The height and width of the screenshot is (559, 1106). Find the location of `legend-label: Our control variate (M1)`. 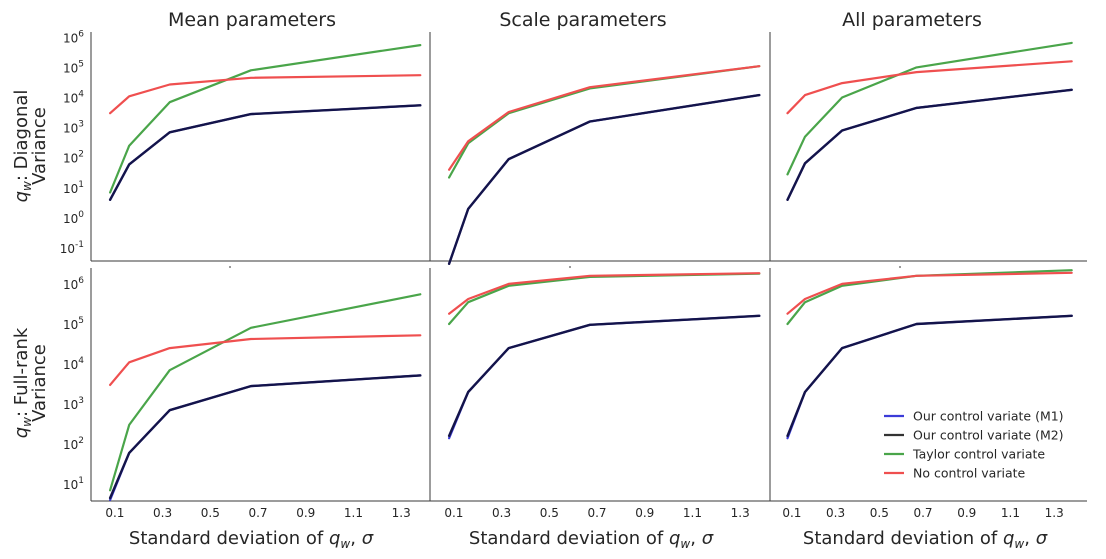

legend-label: Our control variate (M1) is located at coordinates (988, 416).